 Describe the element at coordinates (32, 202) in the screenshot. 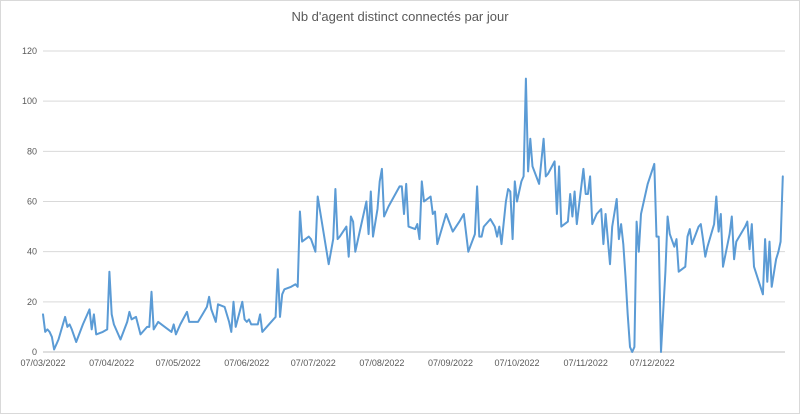

I see `y-tick-label: 60` at that location.